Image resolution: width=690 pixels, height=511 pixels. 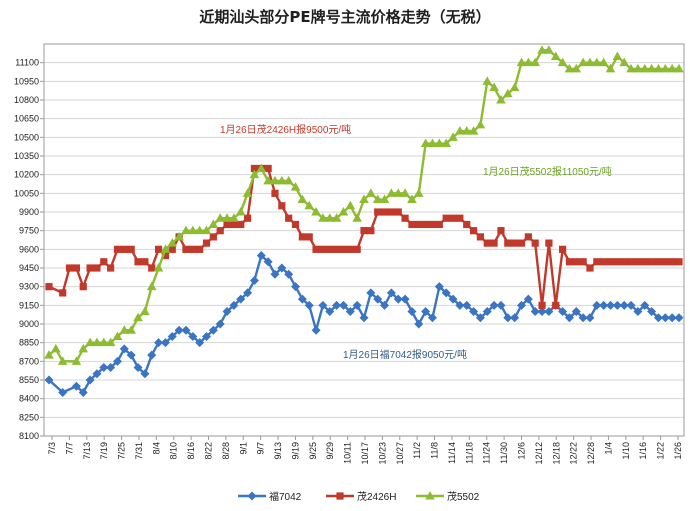 I want to click on x-tick-label: 7/13, so click(x=87, y=451).